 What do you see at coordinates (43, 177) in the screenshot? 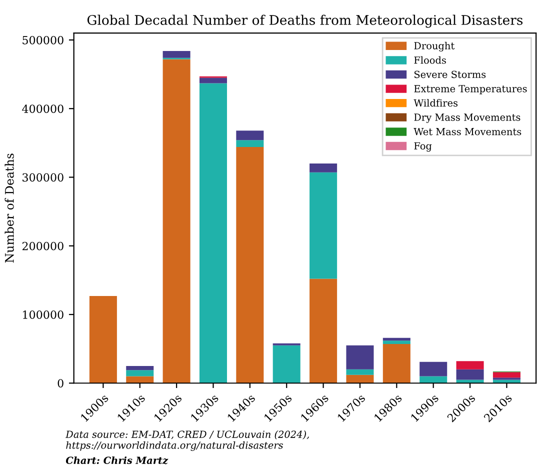
I see `y-tick-label: 300000` at bounding box center [43, 177].